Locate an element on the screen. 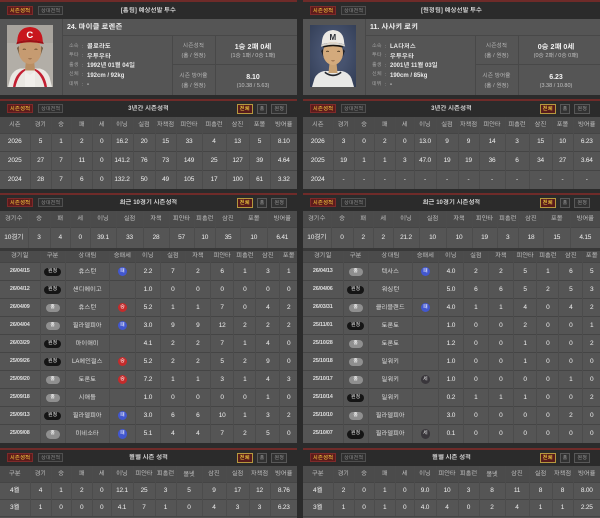 This screenshot has height=518, width=600. svg-text: M is located at coordinates (332, 38).